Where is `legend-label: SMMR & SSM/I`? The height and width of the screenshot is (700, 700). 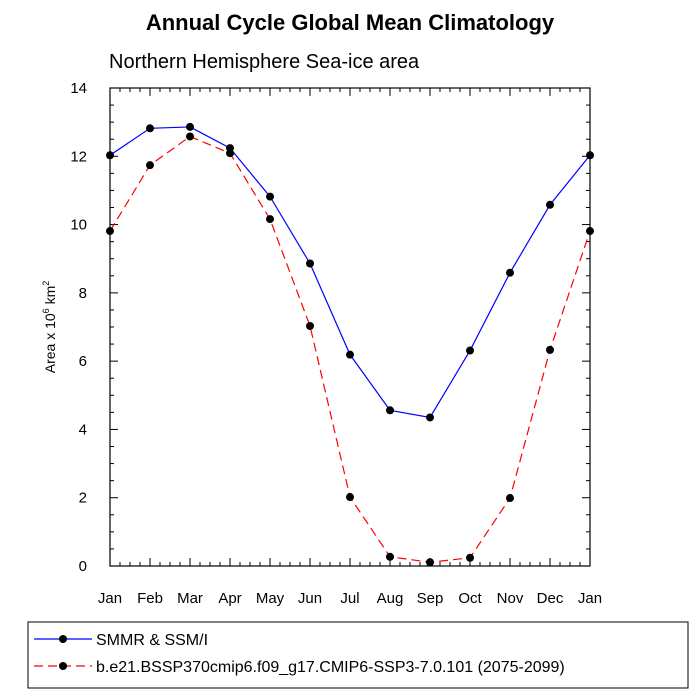 legend-label: SMMR & SSM/I is located at coordinates (152, 640).